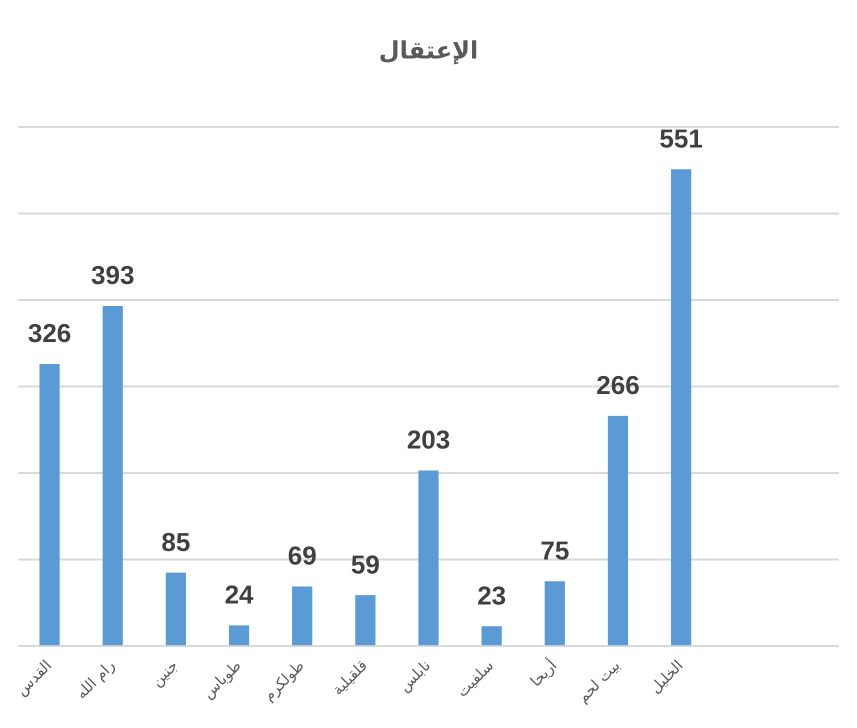 The width and height of the screenshot is (857, 728). Describe the element at coordinates (475, 678) in the screenshot. I see `x-tick-label: سلفيت` at that location.